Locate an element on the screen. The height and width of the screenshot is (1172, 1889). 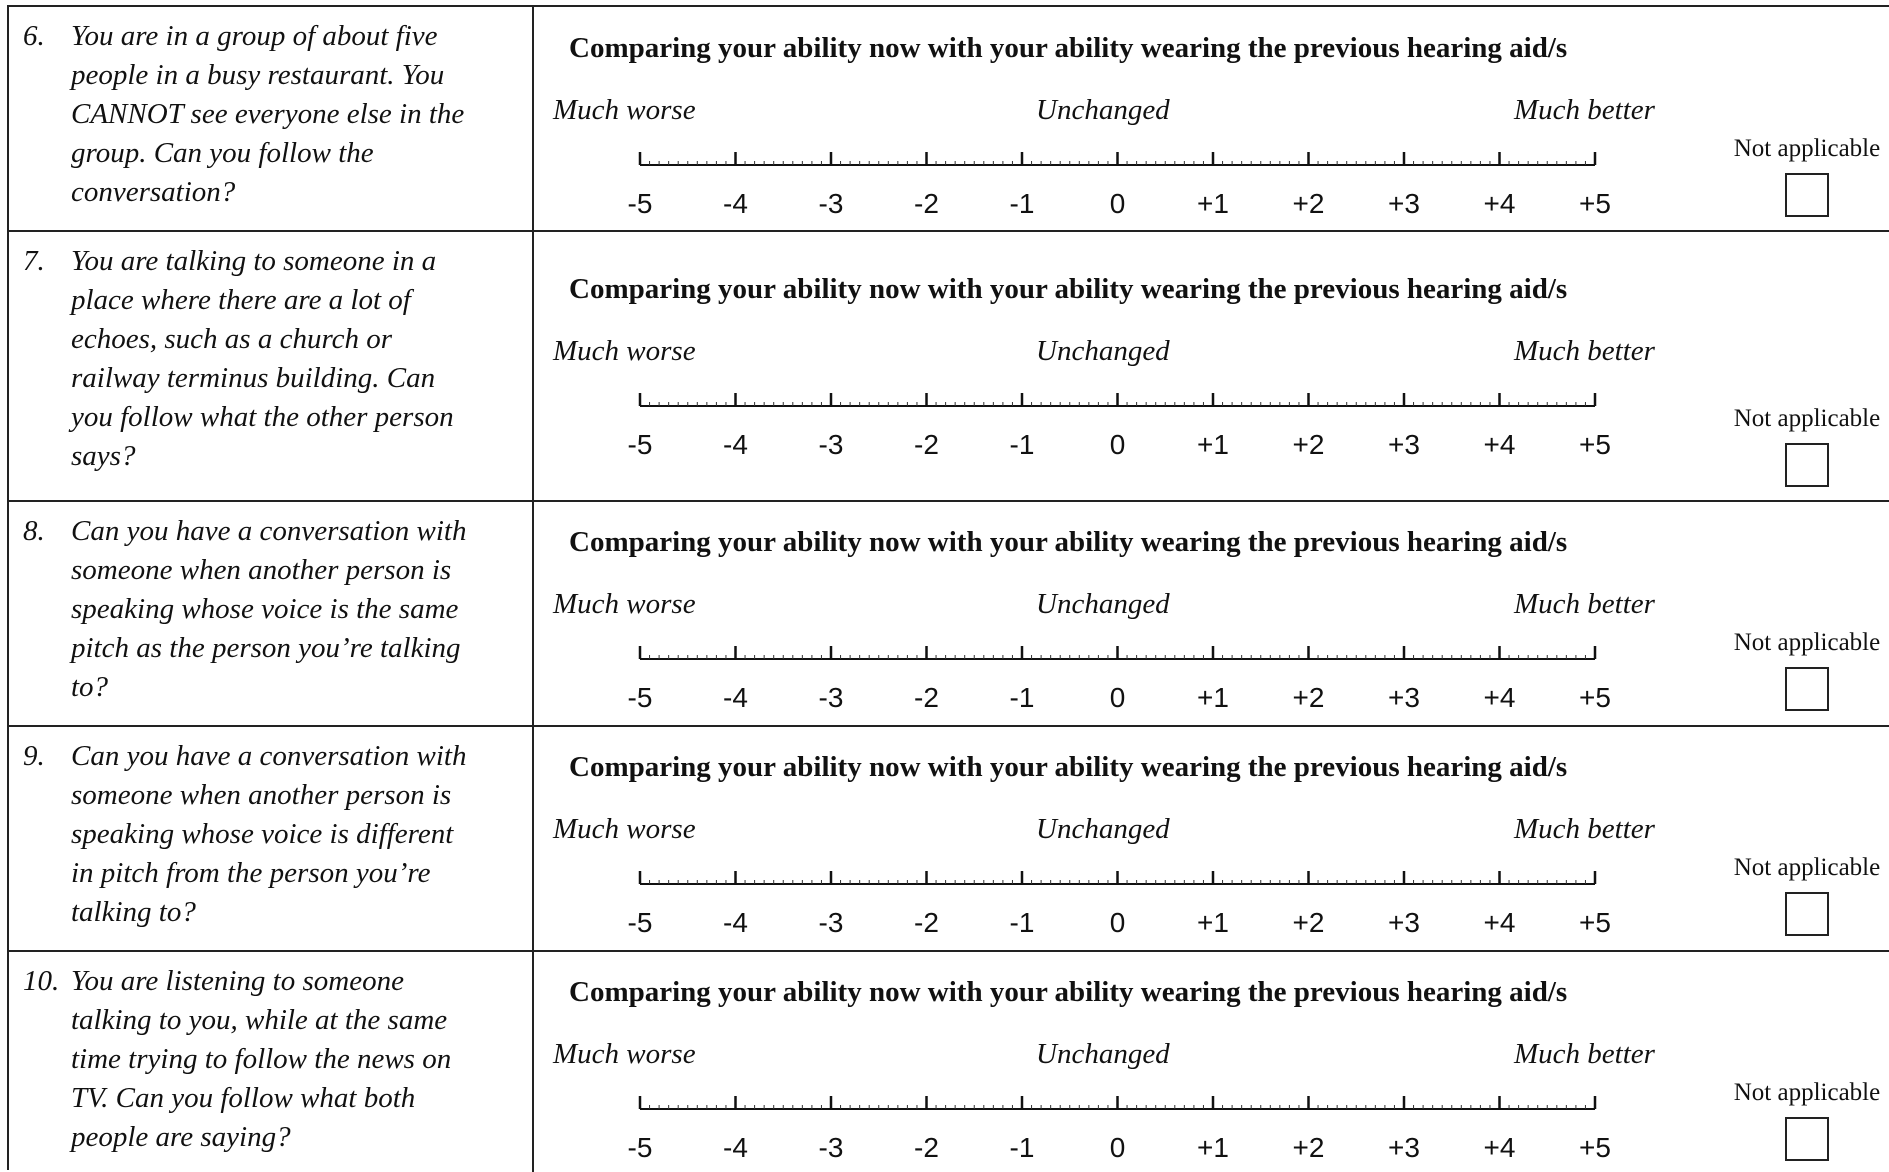
question-number: 8. is located at coordinates (34, 531).